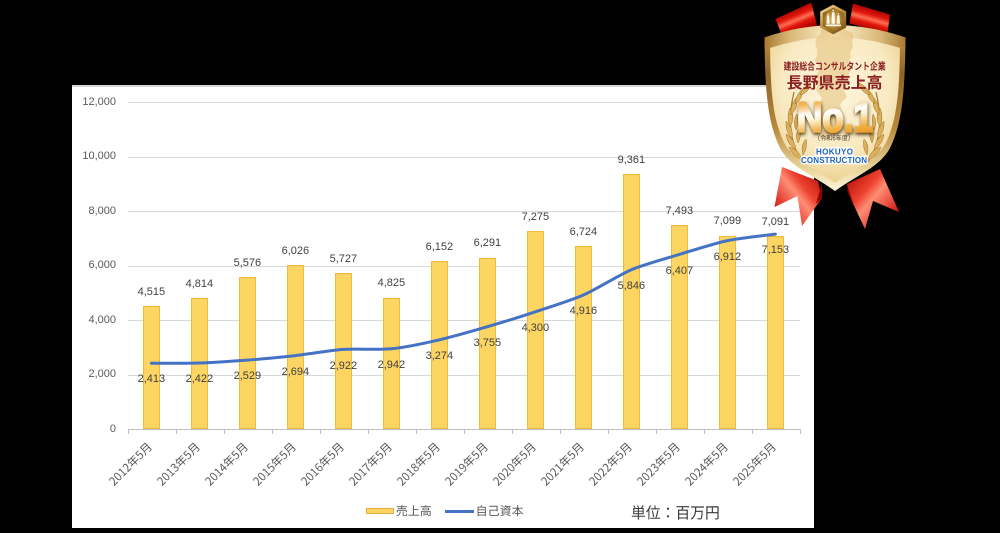  I want to click on svg-text: CONSTRUCTION, so click(834, 160).